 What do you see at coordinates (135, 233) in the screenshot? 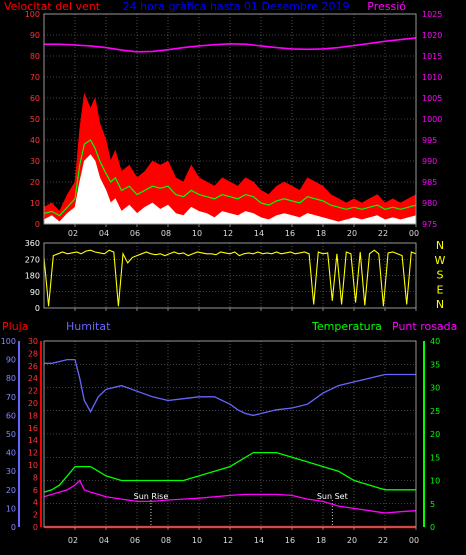
I see `wind-xtick-label: 06` at bounding box center [135, 233].